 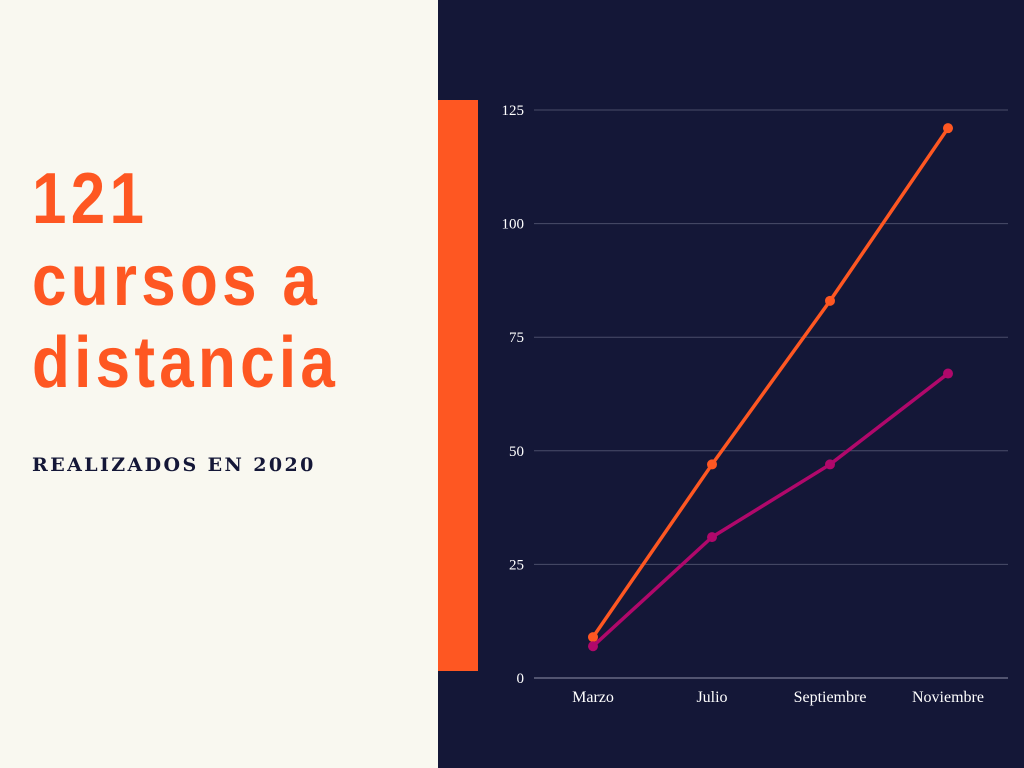 I want to click on y-tick-label: 125, so click(x=513, y=111).